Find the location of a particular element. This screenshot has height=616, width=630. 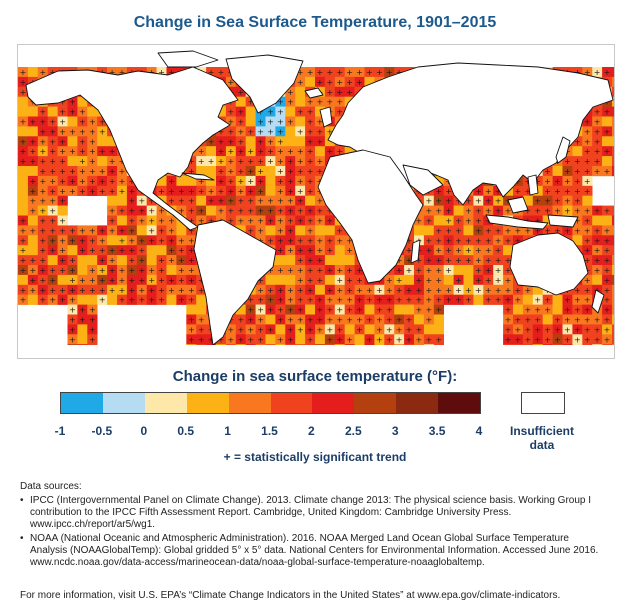

scale-tick-label: 3.5 is located at coordinates (437, 431).